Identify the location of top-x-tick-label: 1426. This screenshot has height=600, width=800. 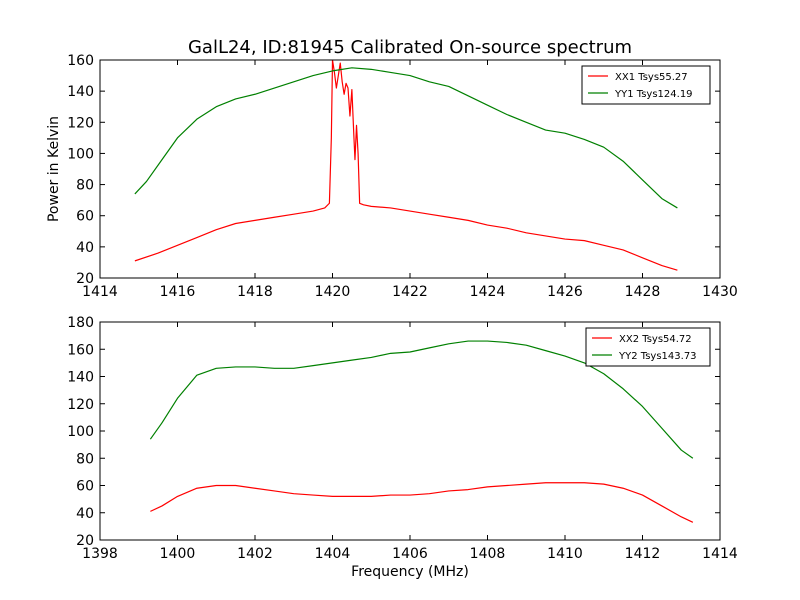
(565, 292).